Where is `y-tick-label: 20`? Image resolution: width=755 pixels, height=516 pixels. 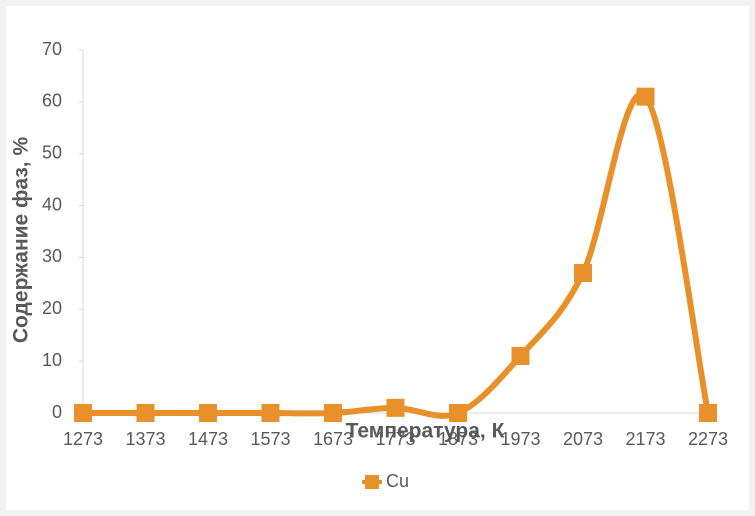
y-tick-label: 20 is located at coordinates (52, 308).